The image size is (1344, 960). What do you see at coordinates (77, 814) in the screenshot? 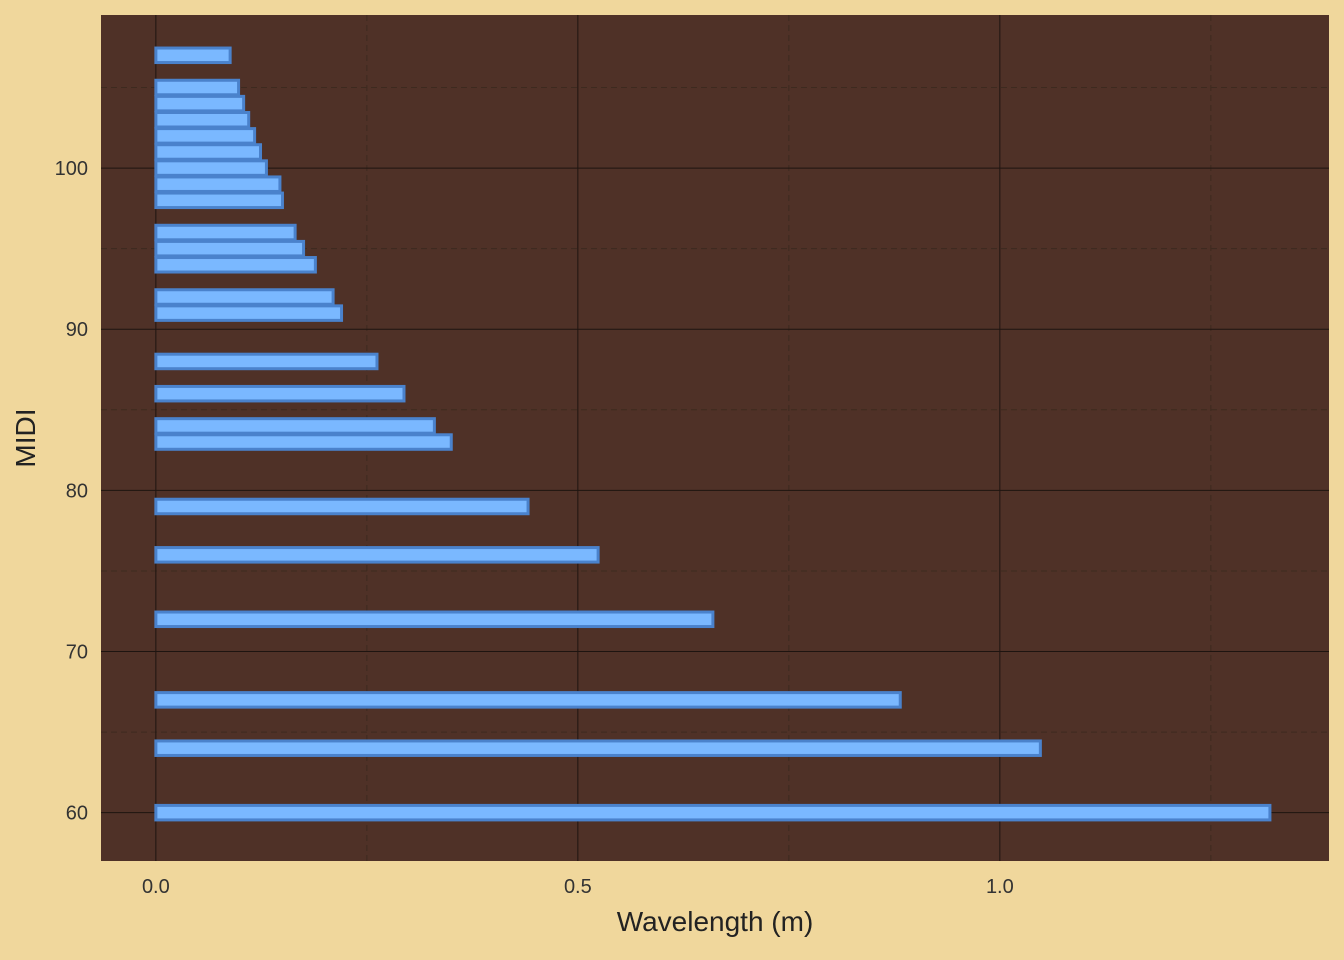
I see `y-tick-label: 60` at bounding box center [77, 814].